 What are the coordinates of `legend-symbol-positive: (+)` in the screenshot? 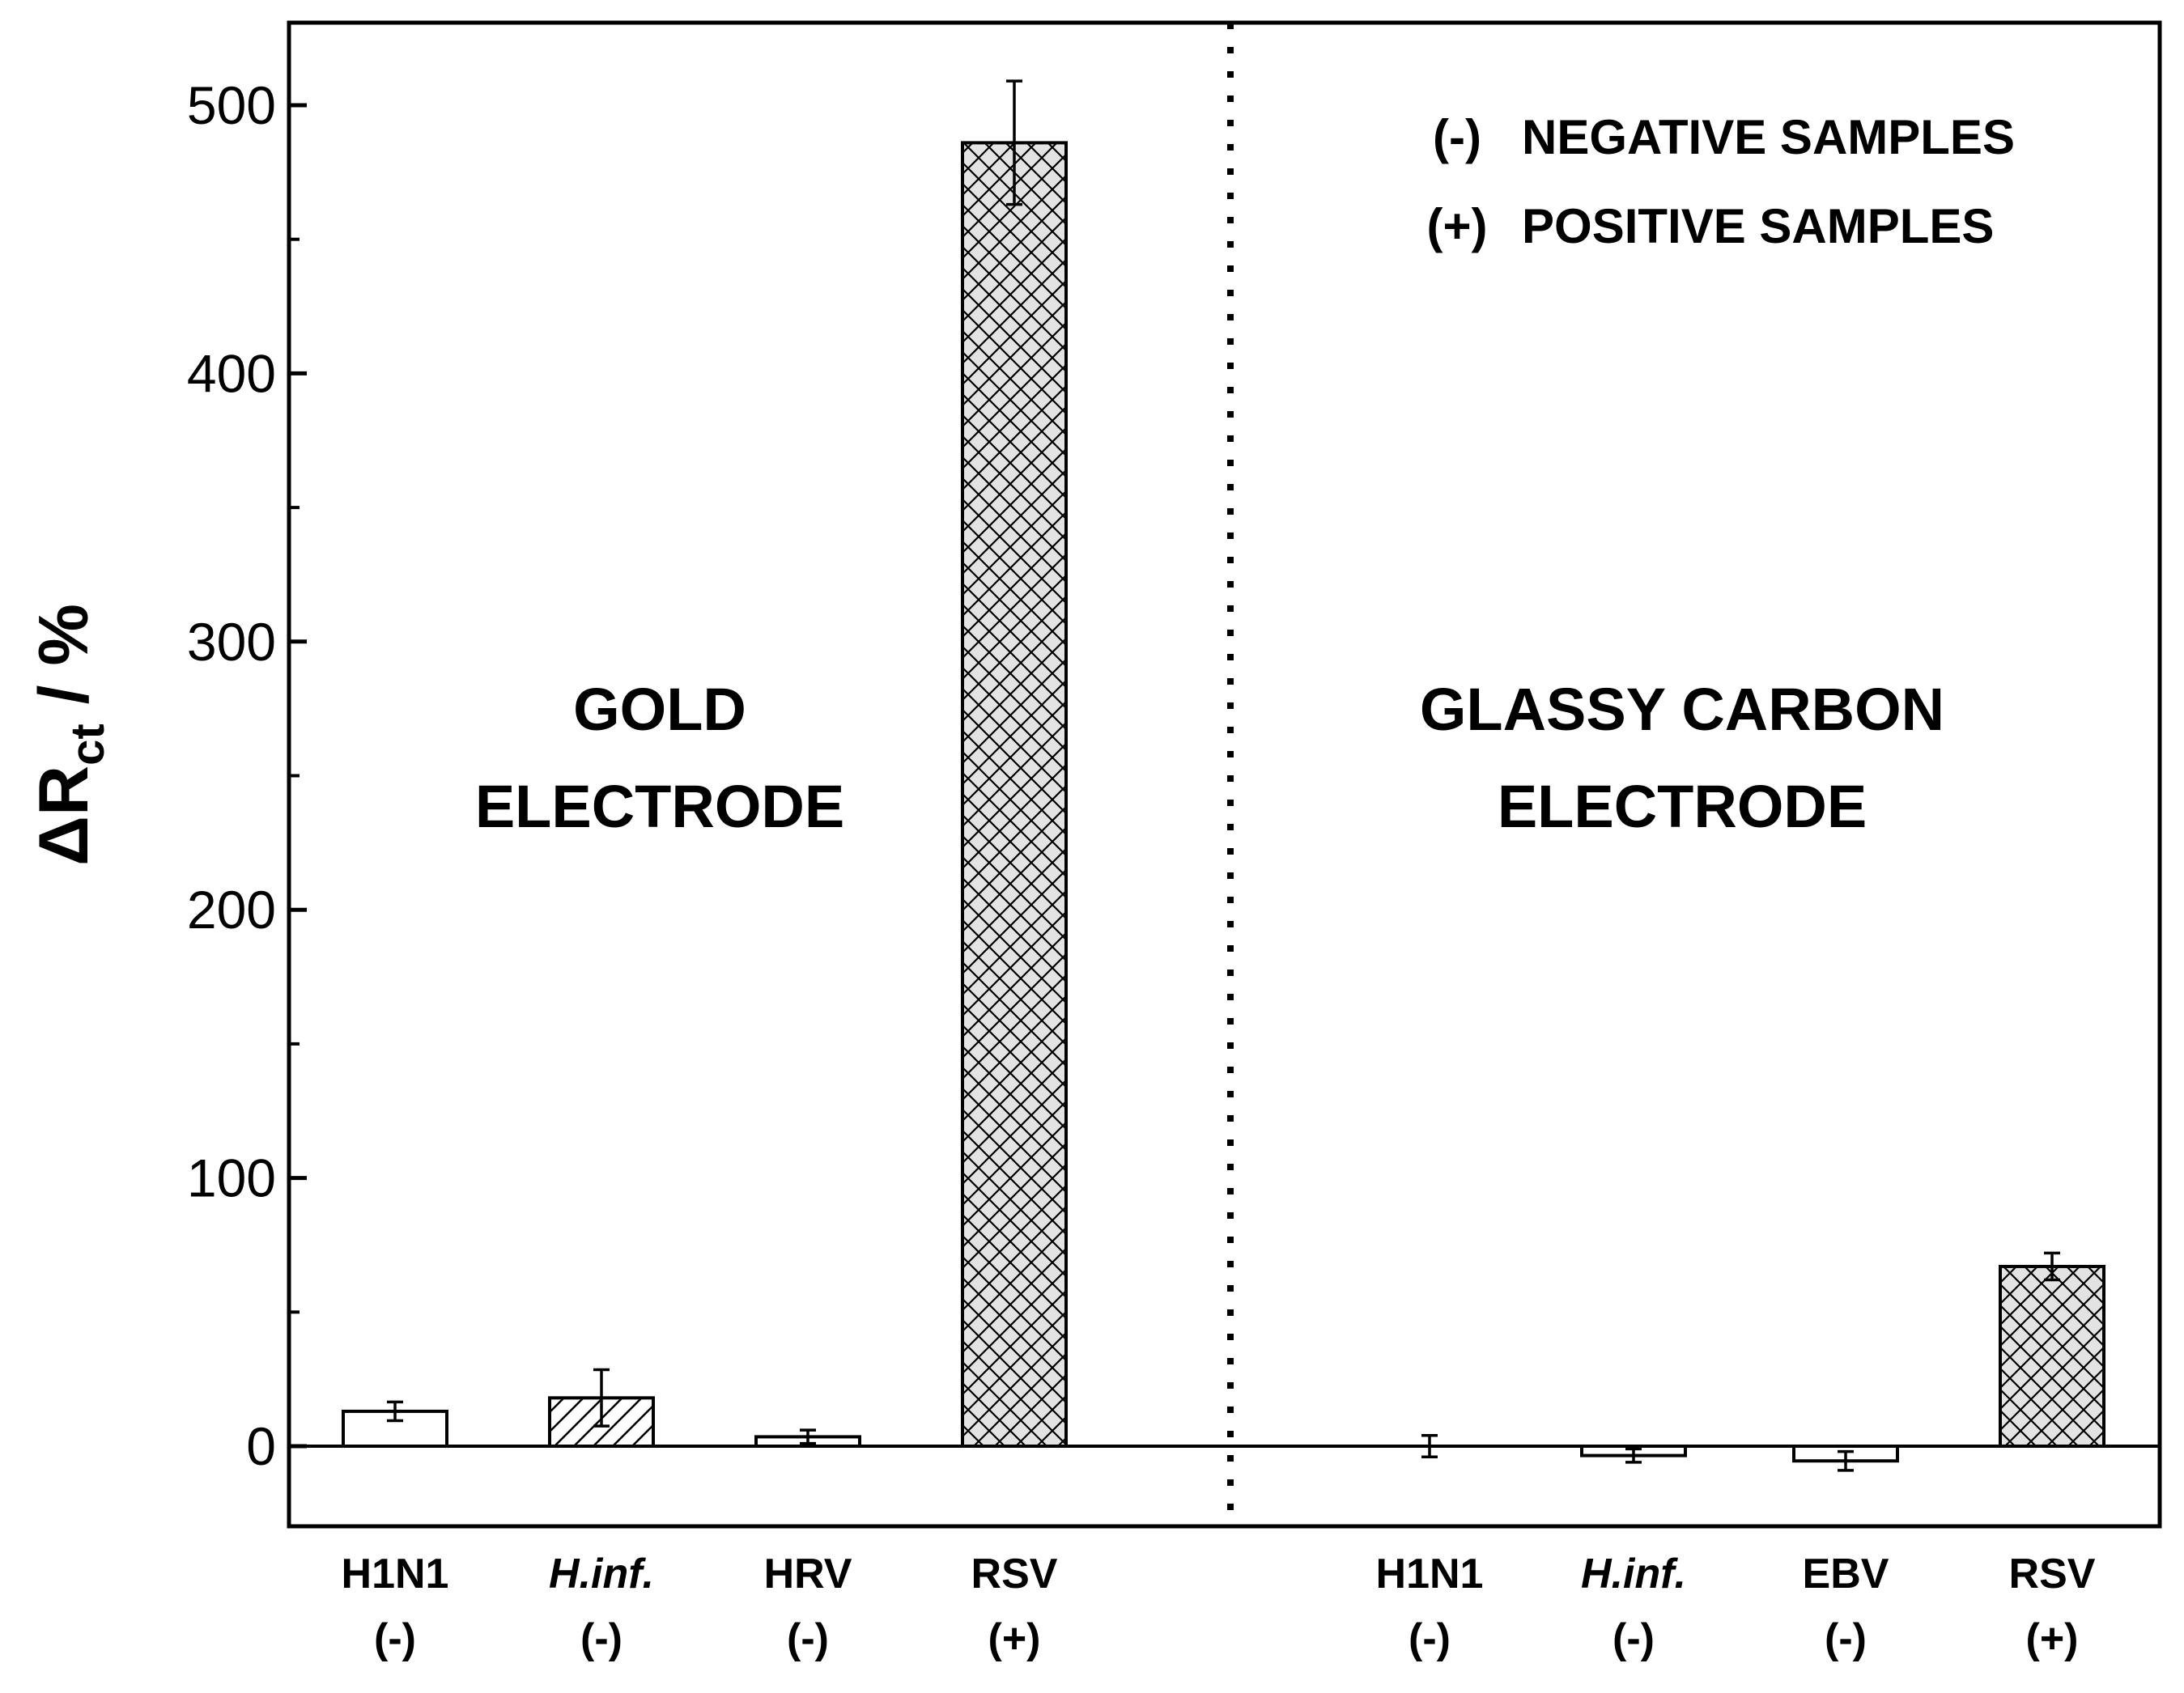 It's located at (1458, 226).